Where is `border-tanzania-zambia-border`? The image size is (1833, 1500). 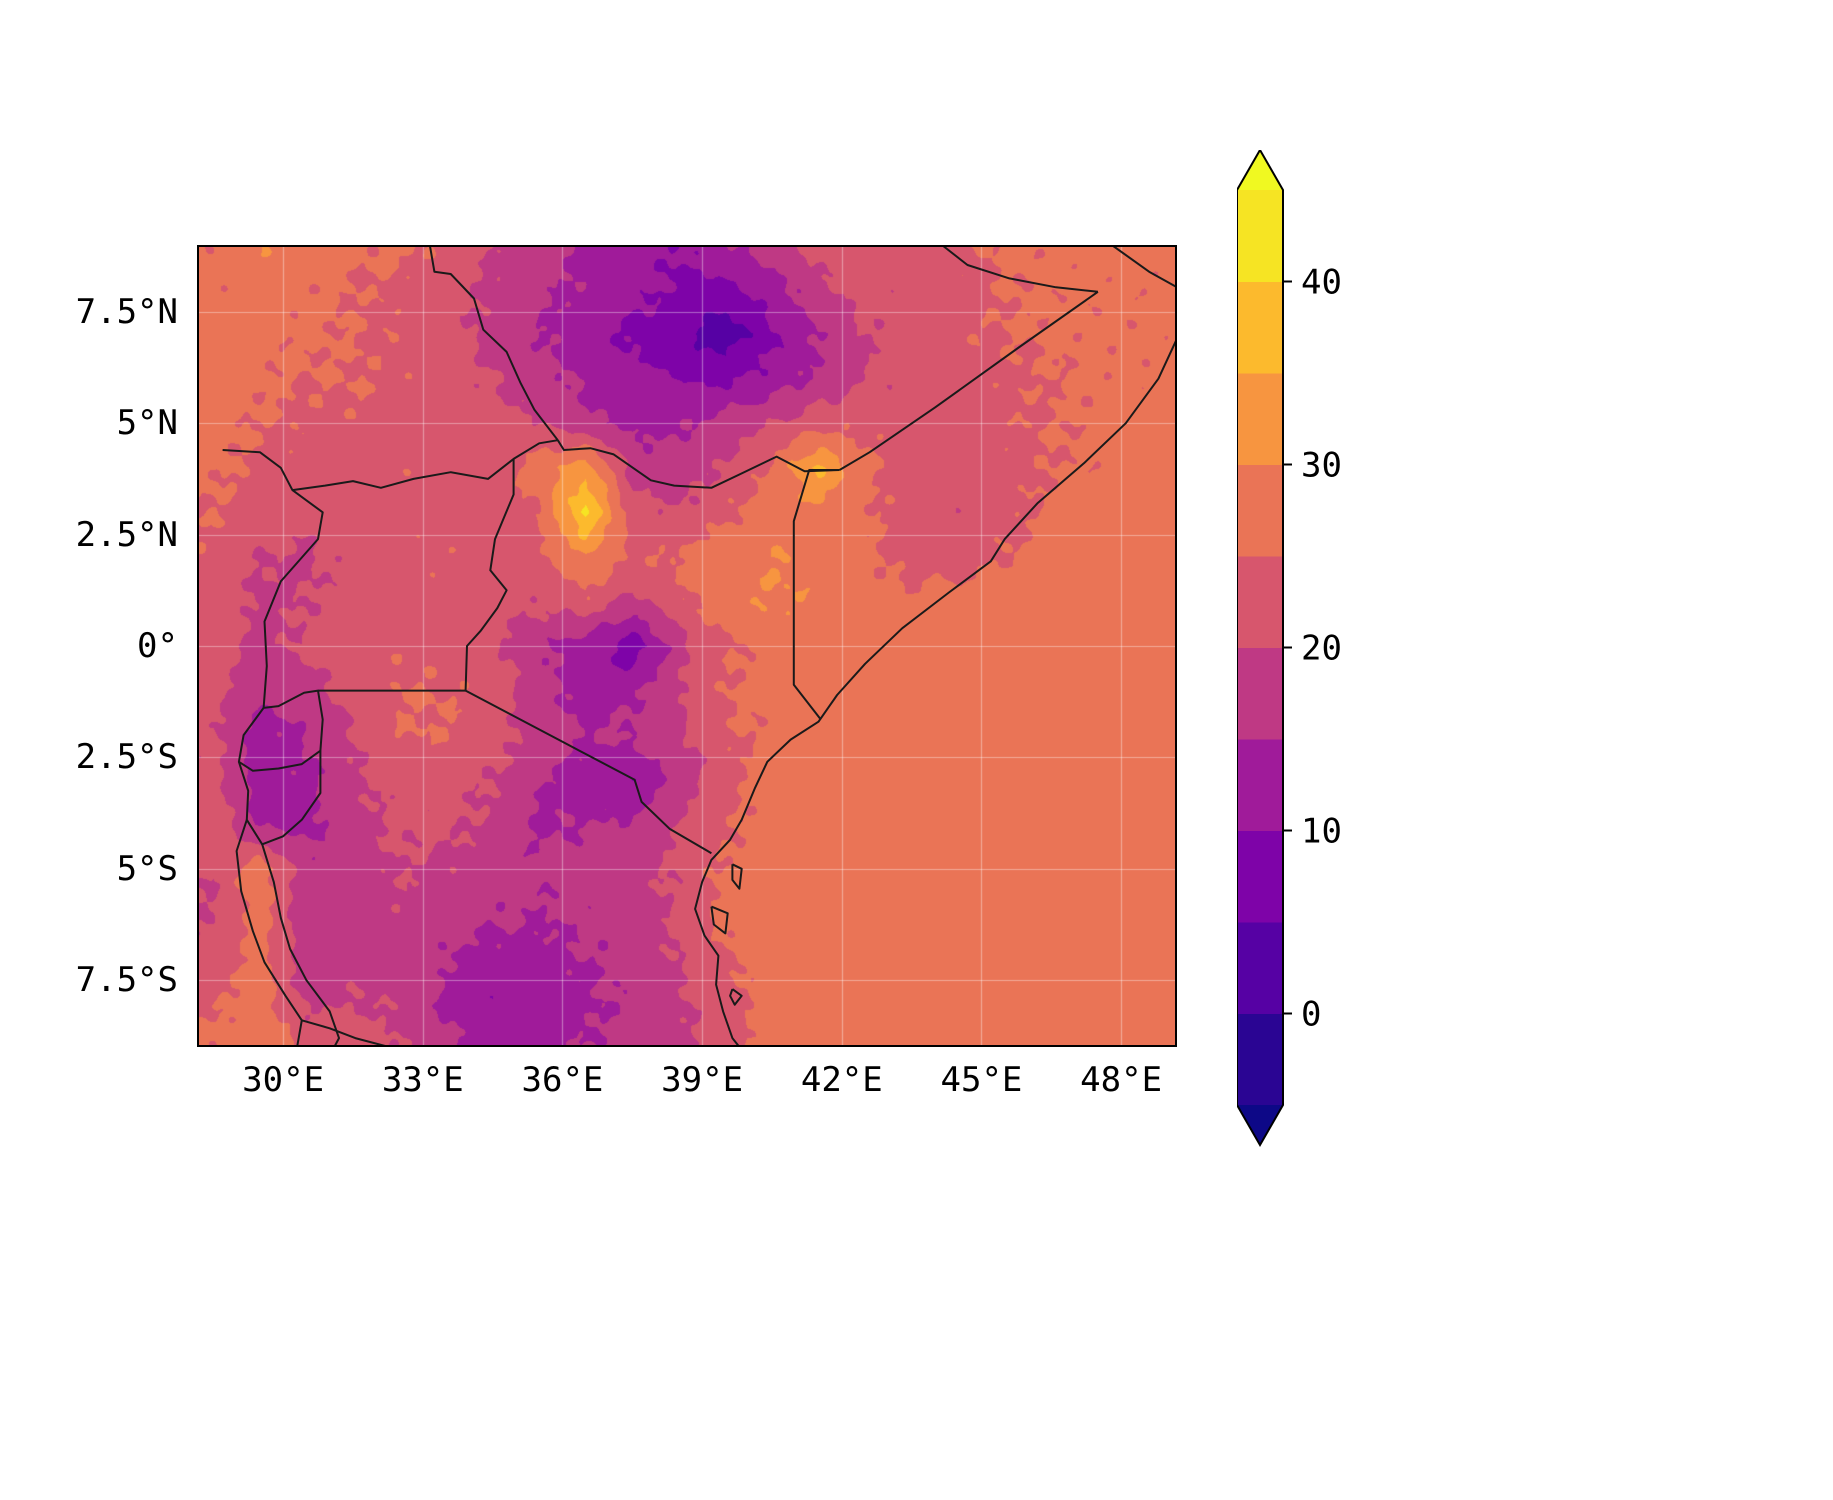 border-tanzania-zambia-border is located at coordinates (356, 1033).